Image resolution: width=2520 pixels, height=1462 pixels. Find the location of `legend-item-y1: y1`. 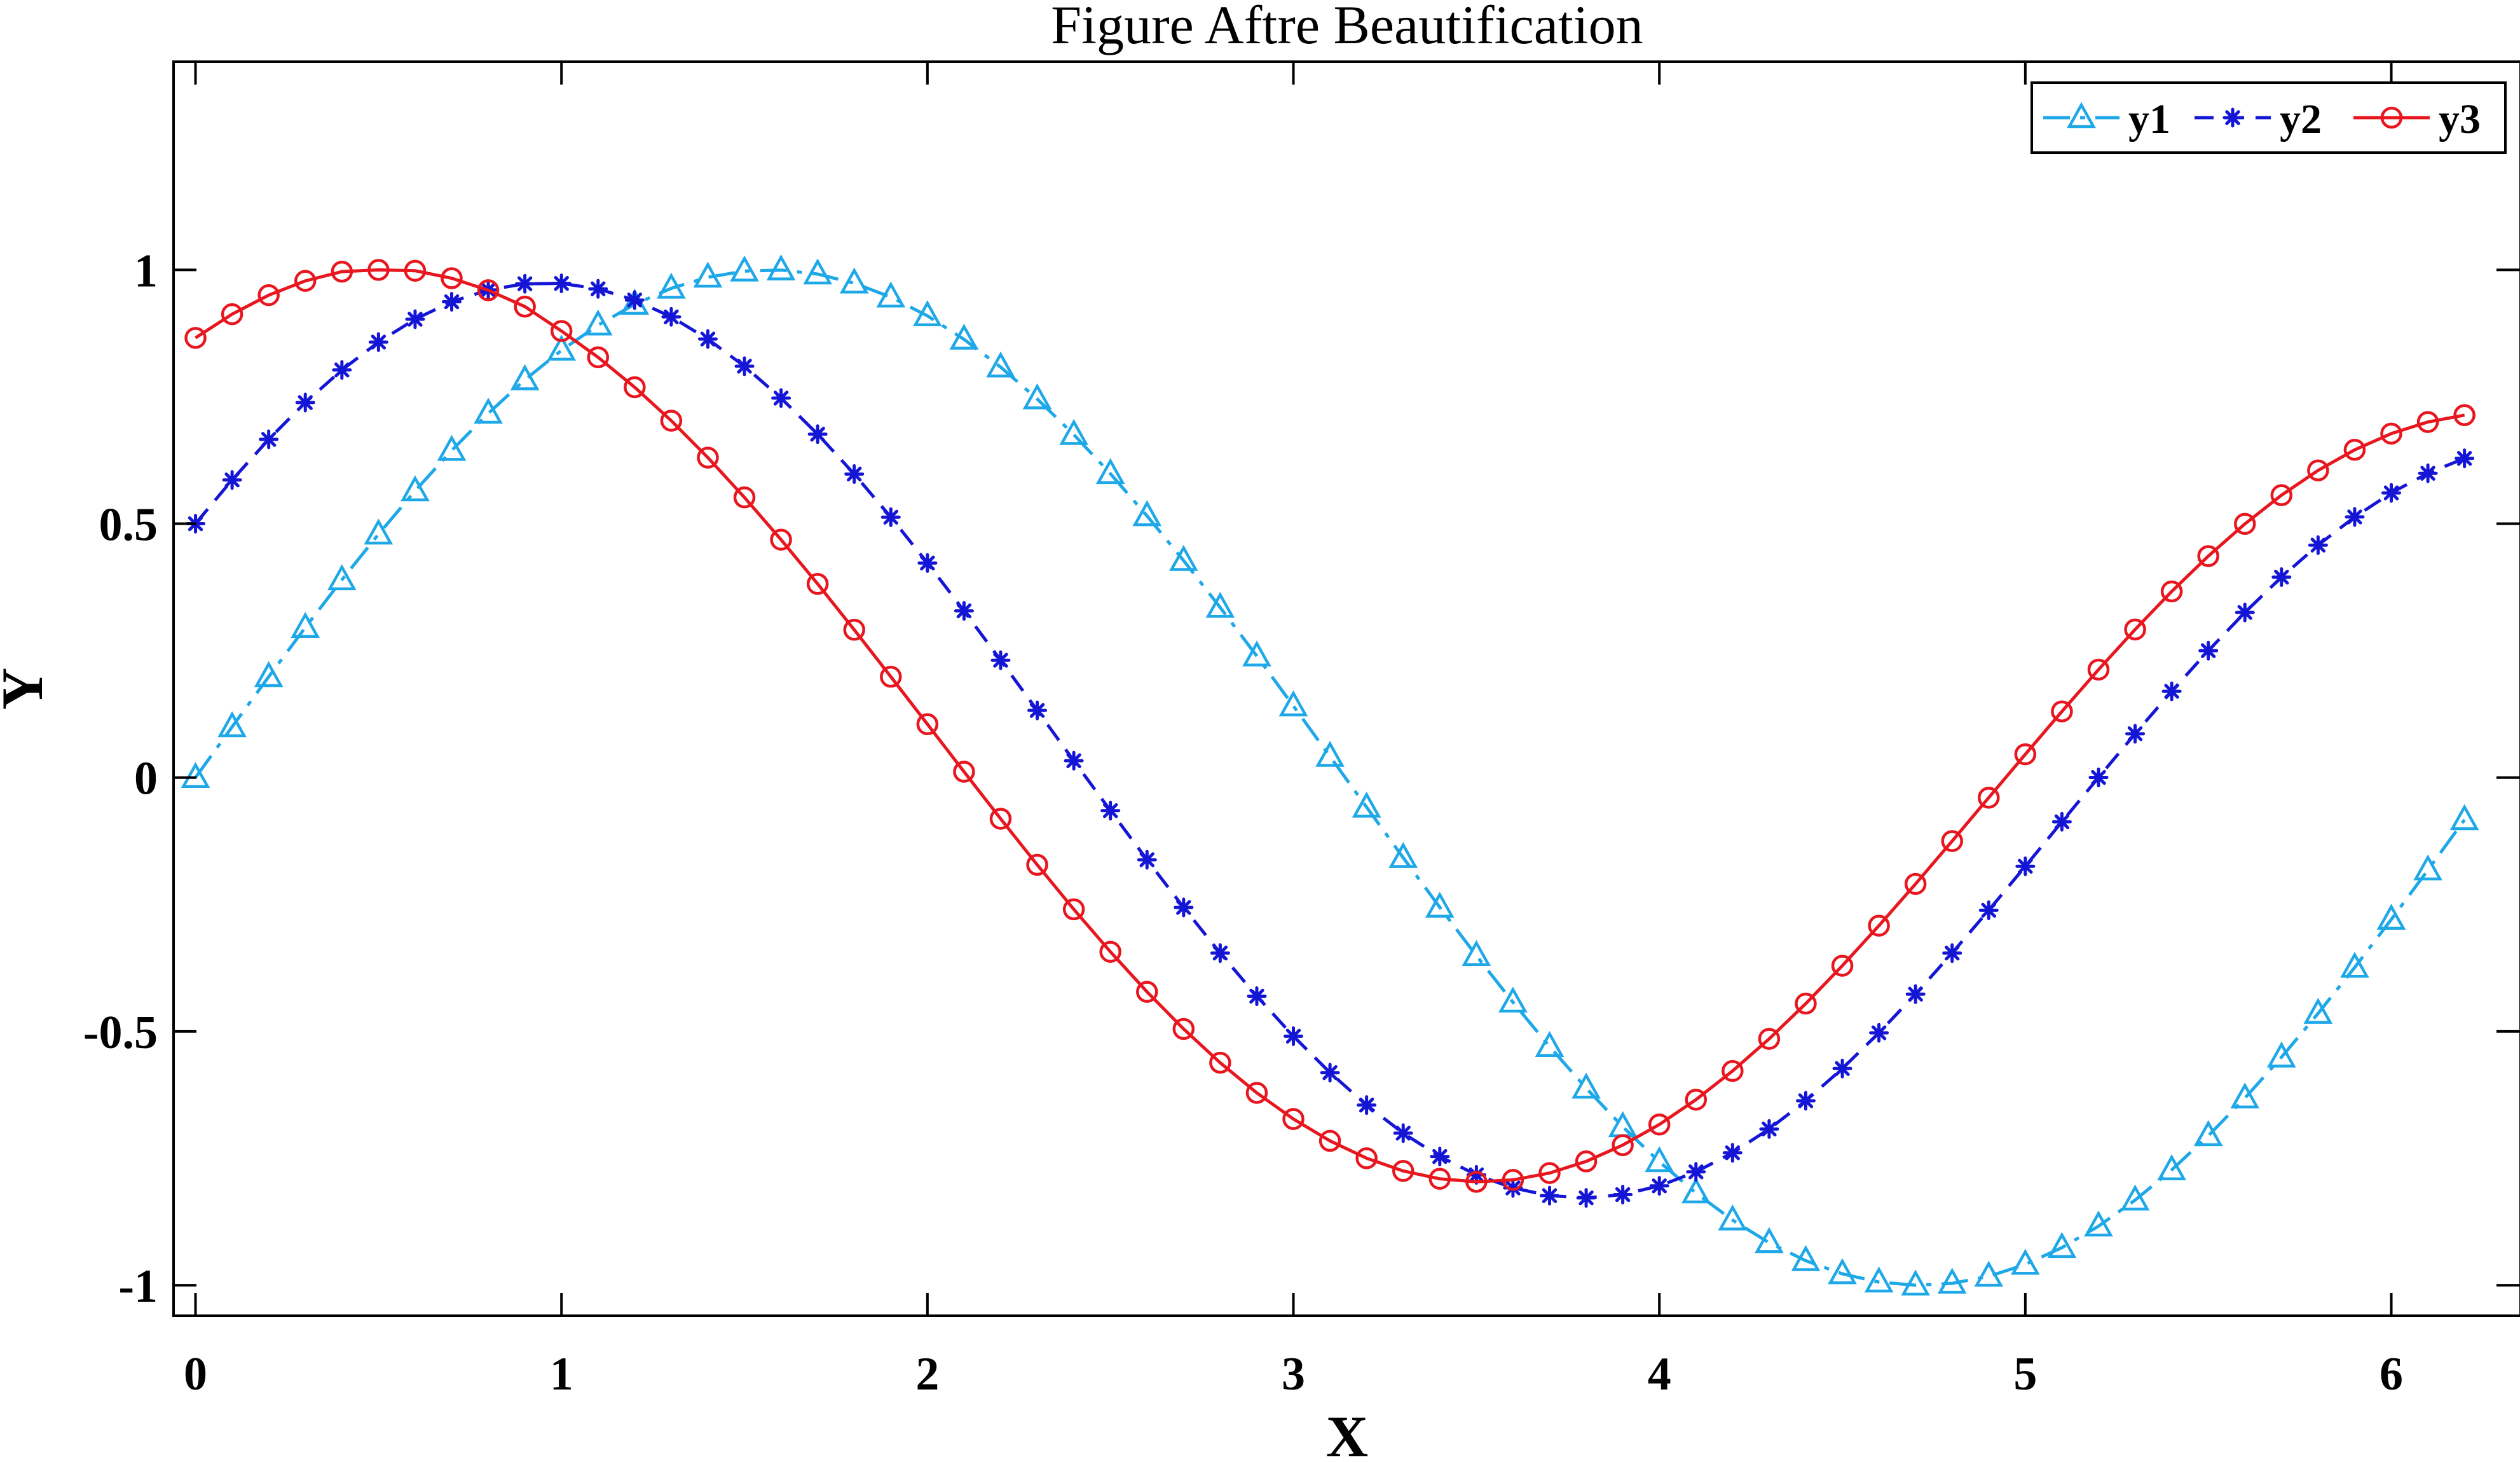

legend-item-y1: y1 is located at coordinates (2106, 119).